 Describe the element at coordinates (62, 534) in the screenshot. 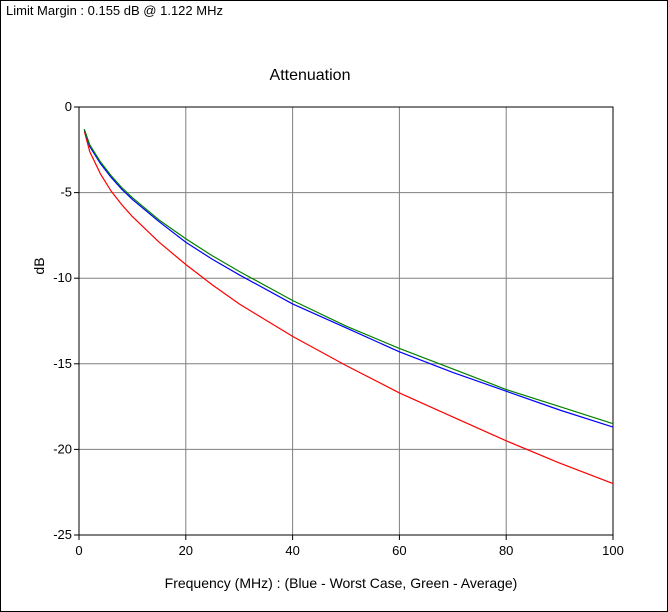

I see `y-tick-label: -25` at that location.